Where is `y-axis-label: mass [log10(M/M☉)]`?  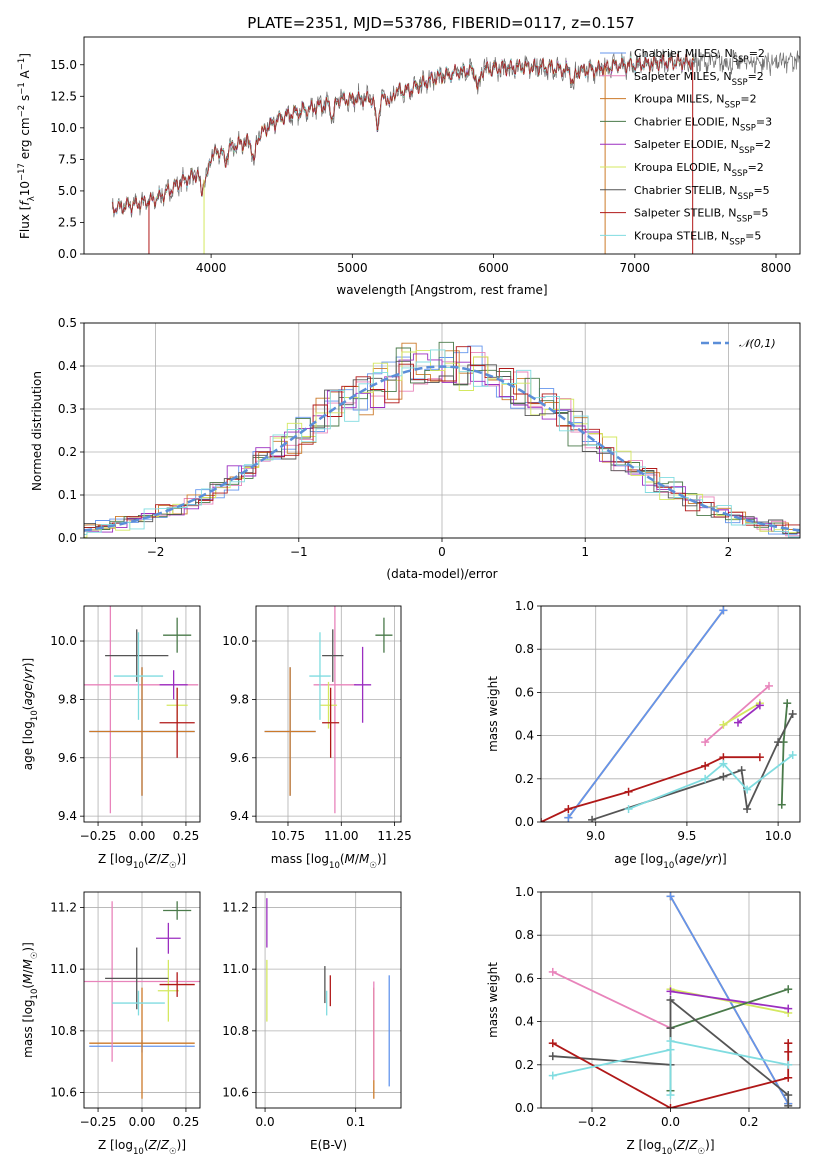 y-axis-label: mass [log10(M/M☉)] is located at coordinates (30, 1000).